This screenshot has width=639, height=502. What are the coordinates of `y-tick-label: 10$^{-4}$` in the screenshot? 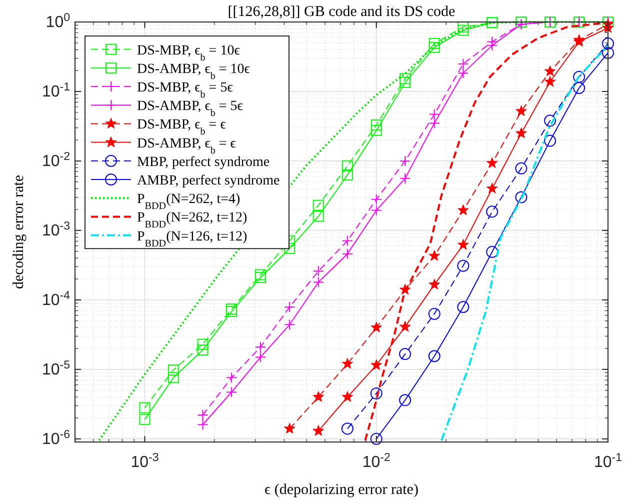 It's located at (56, 299).